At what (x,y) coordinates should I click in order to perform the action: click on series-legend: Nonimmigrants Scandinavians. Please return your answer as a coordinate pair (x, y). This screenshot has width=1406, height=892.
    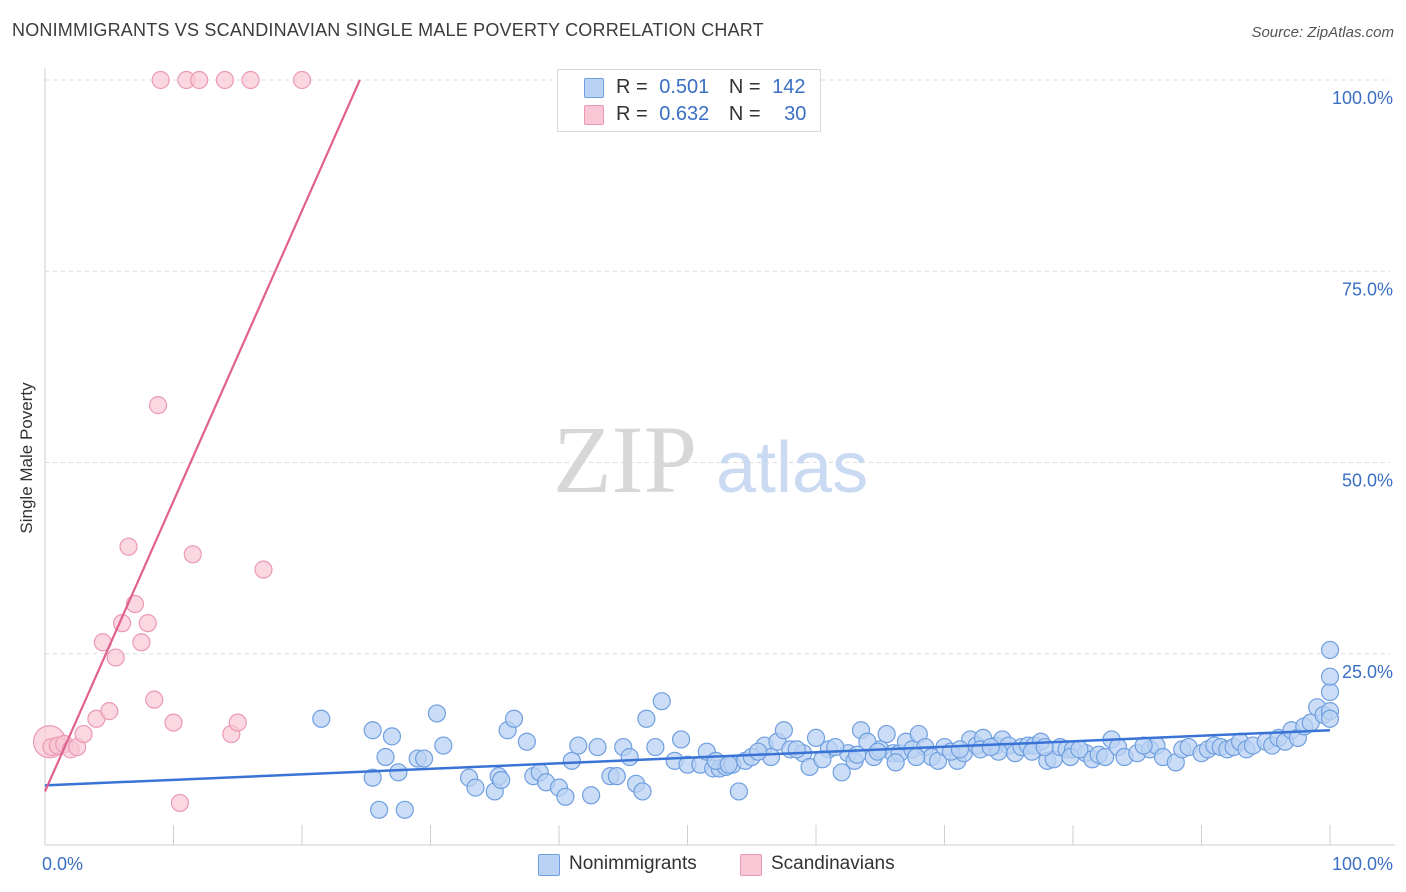
    Looking at the image, I should click on (703, 865).